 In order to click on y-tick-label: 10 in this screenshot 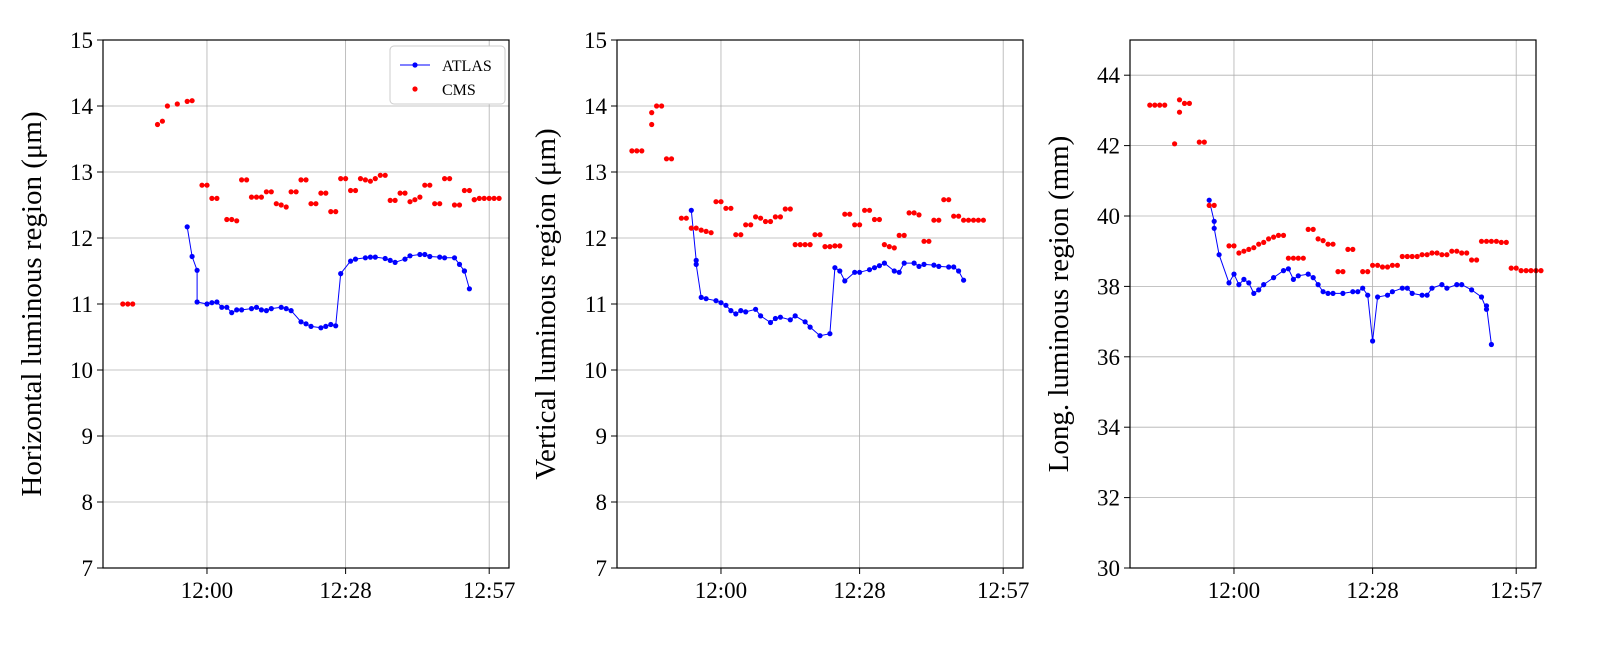, I will do `click(595, 370)`.